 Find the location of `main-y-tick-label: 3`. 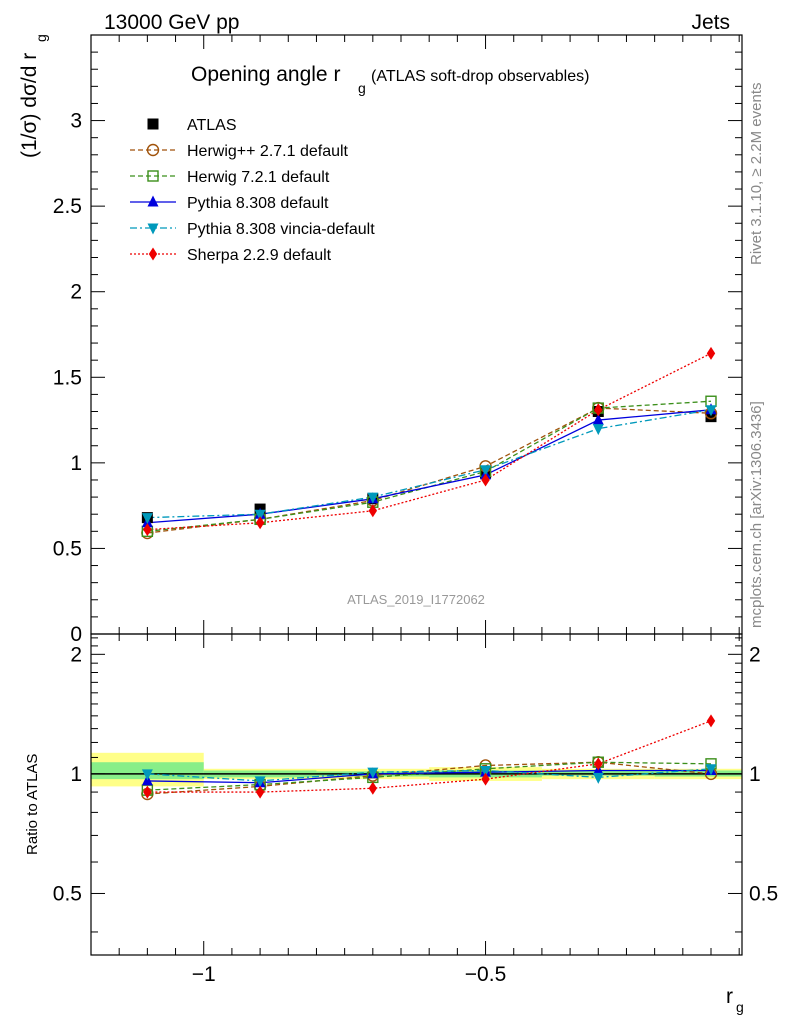

main-y-tick-label: 3 is located at coordinates (76, 121).